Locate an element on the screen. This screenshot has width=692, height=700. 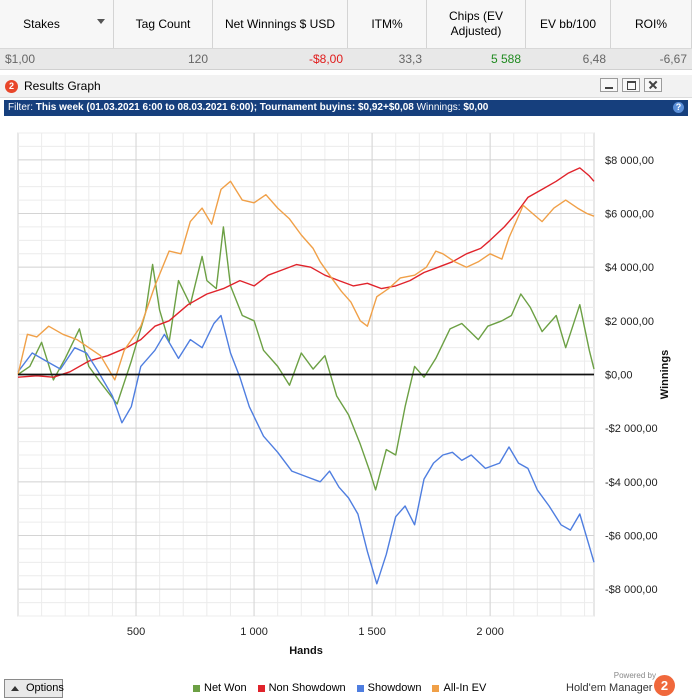
stats-table-row: $1,00 120 -$8,00 33,3 5 588 6,48 -6,67 is located at coordinates (346, 59).